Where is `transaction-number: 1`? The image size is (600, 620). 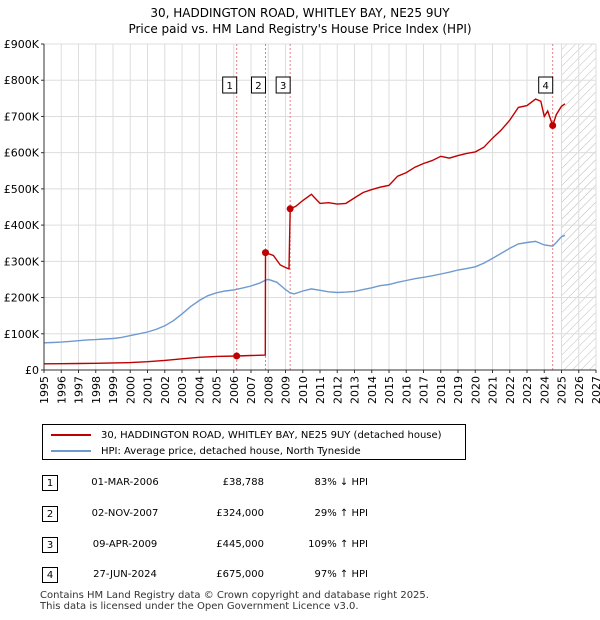
transaction-number: 1 is located at coordinates (50, 483).